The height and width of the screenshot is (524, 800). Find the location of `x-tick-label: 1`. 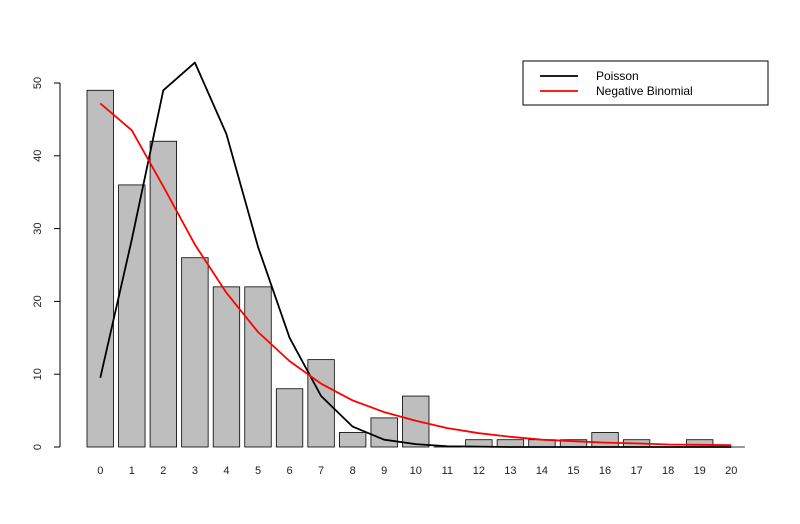

x-tick-label: 1 is located at coordinates (132, 471).